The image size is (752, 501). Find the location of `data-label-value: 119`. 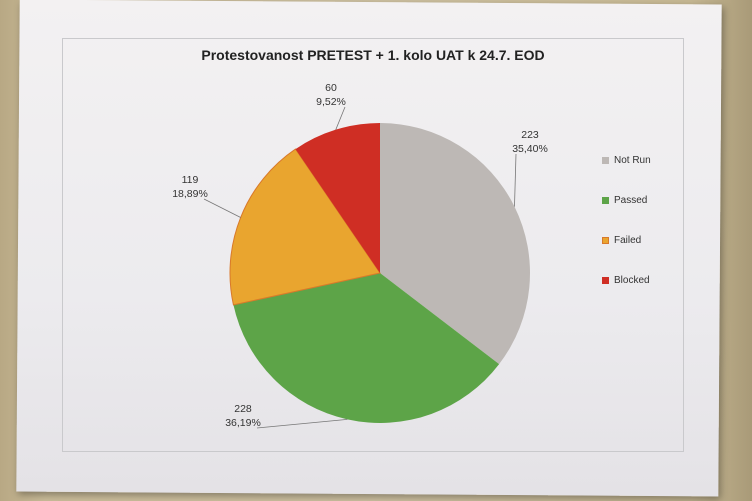

data-label-value: 119 is located at coordinates (190, 180).